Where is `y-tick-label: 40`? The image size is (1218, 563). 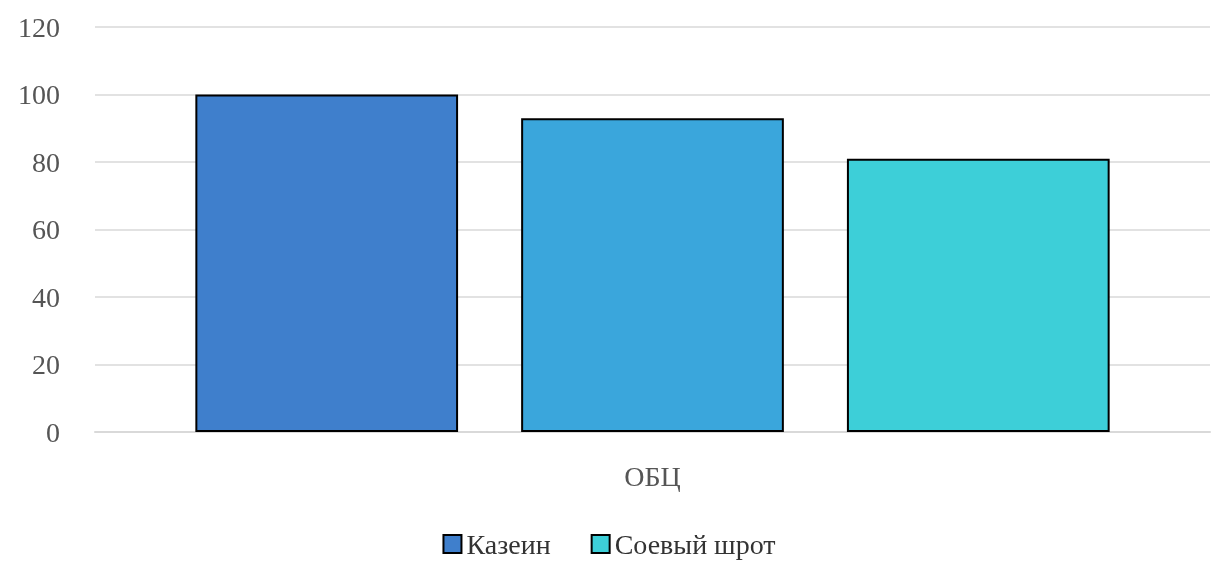 y-tick-label: 40 is located at coordinates (46, 297).